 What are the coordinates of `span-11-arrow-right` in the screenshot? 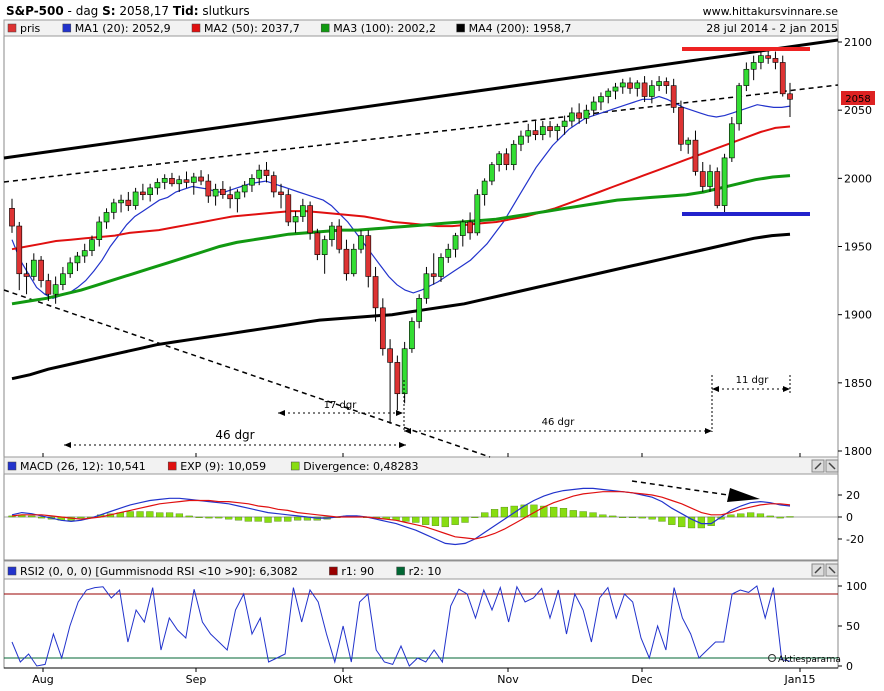 It's located at (786, 389).